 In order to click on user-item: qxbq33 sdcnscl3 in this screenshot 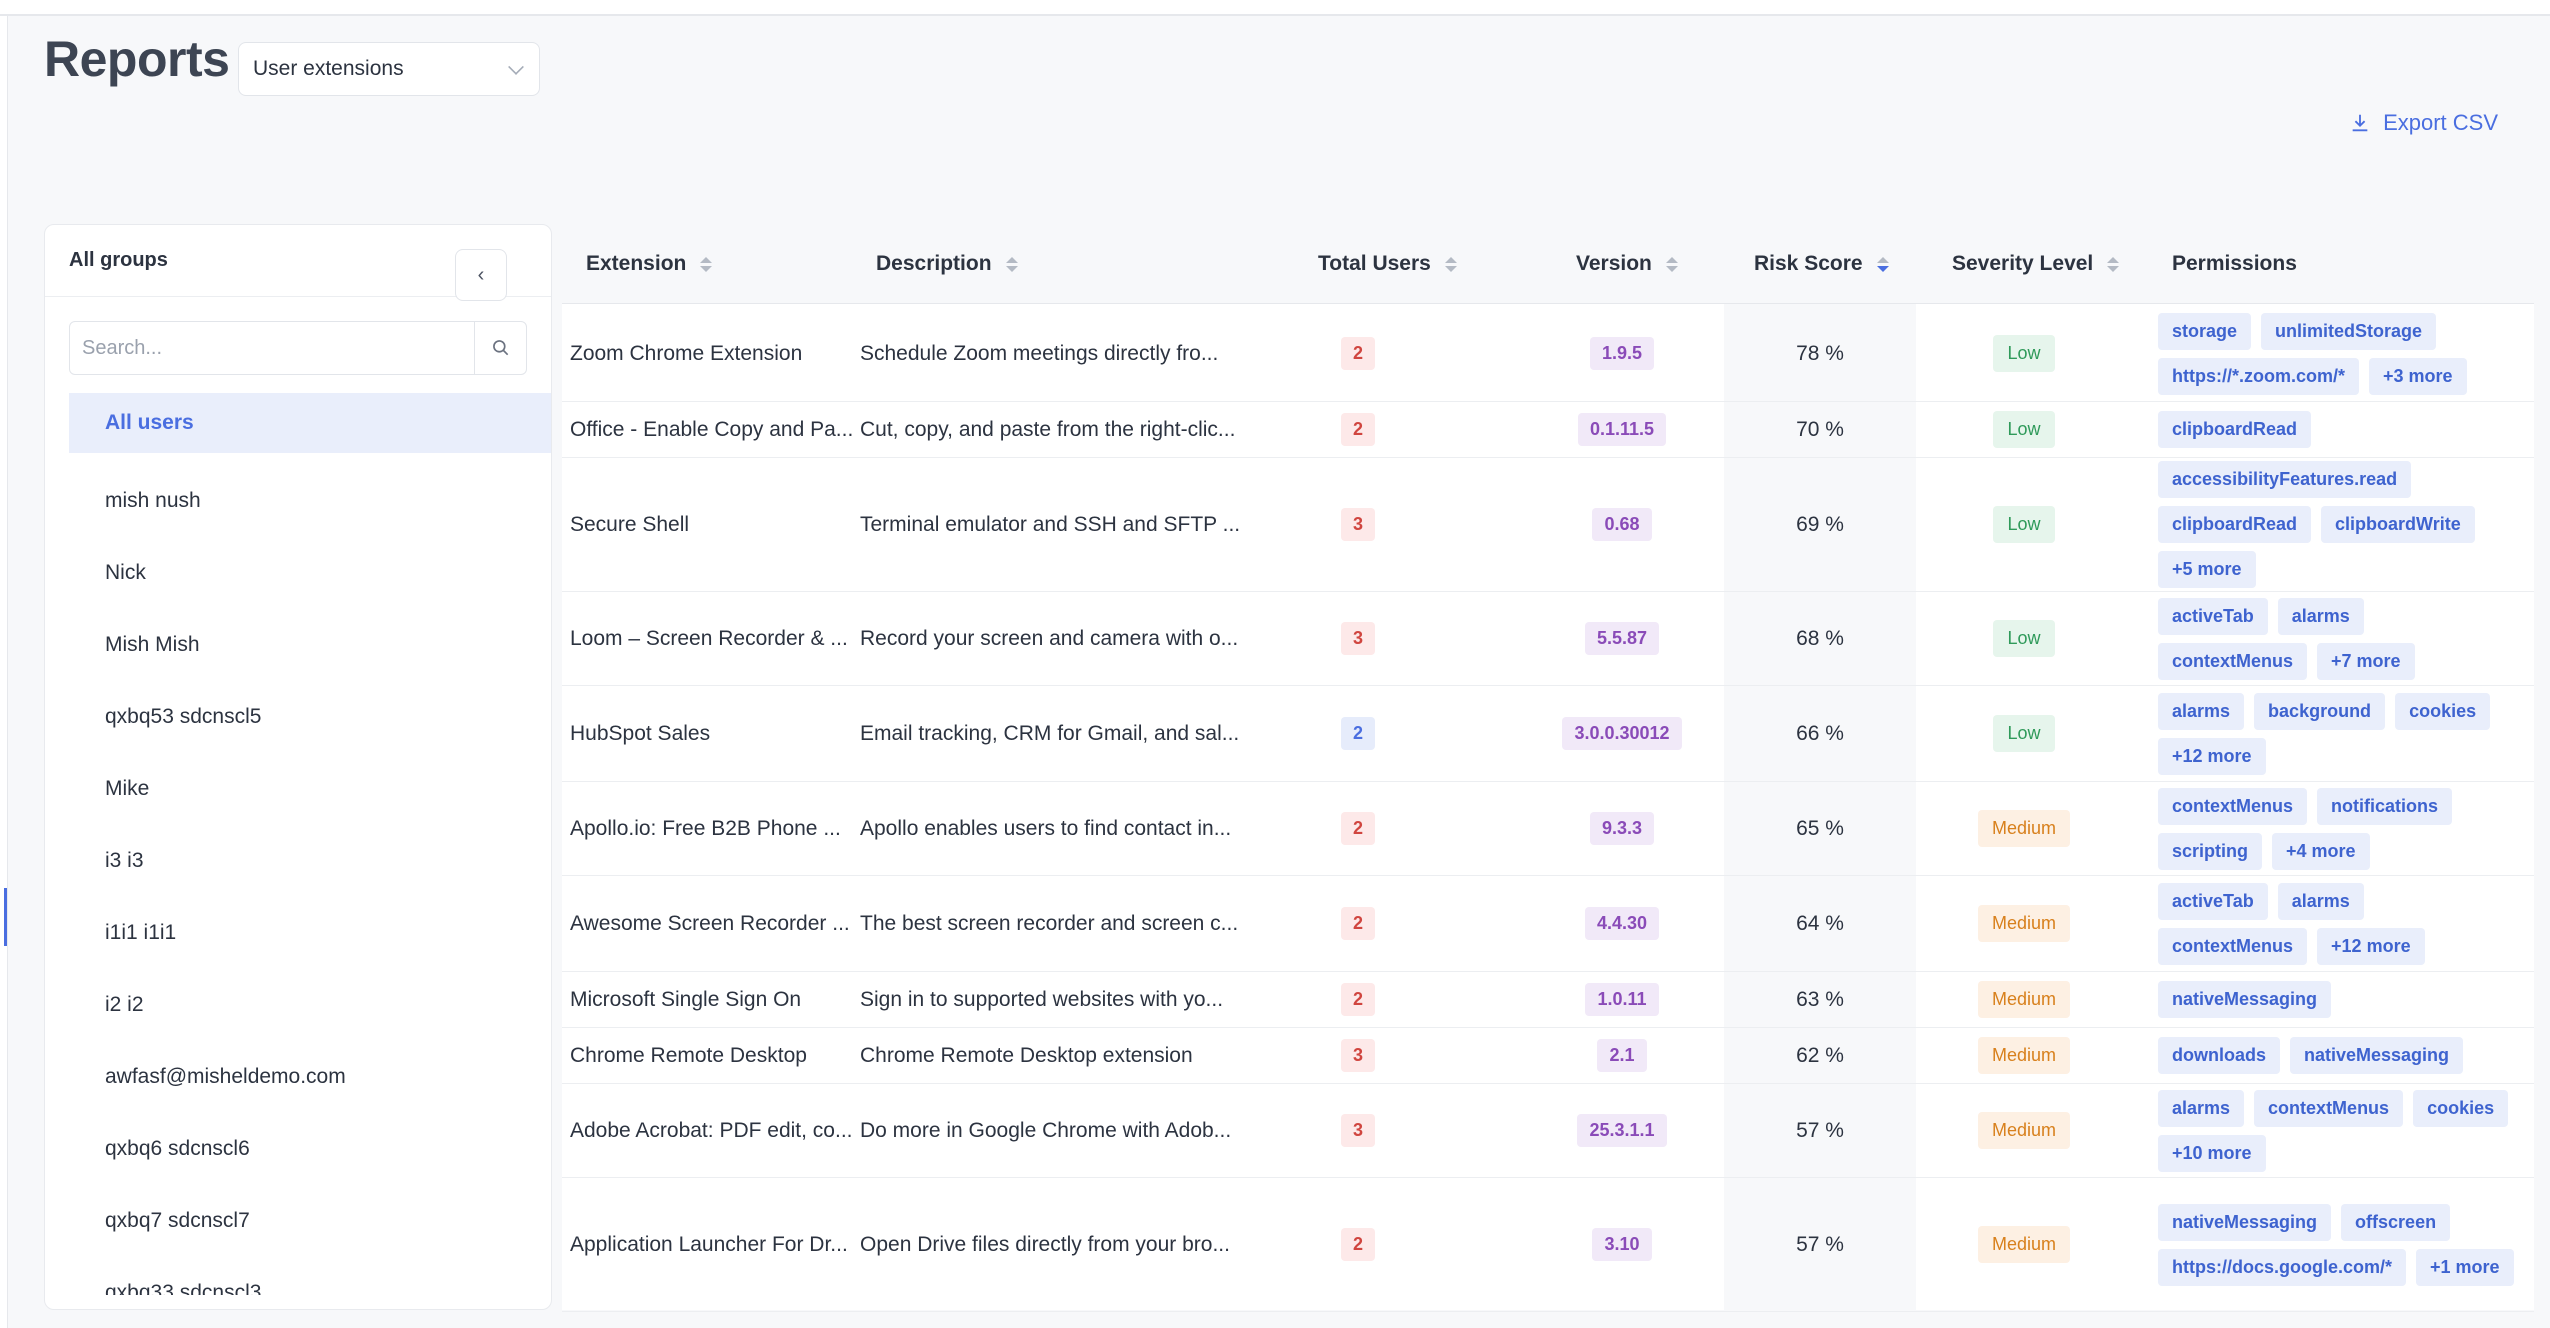, I will do `click(183, 1288)`.